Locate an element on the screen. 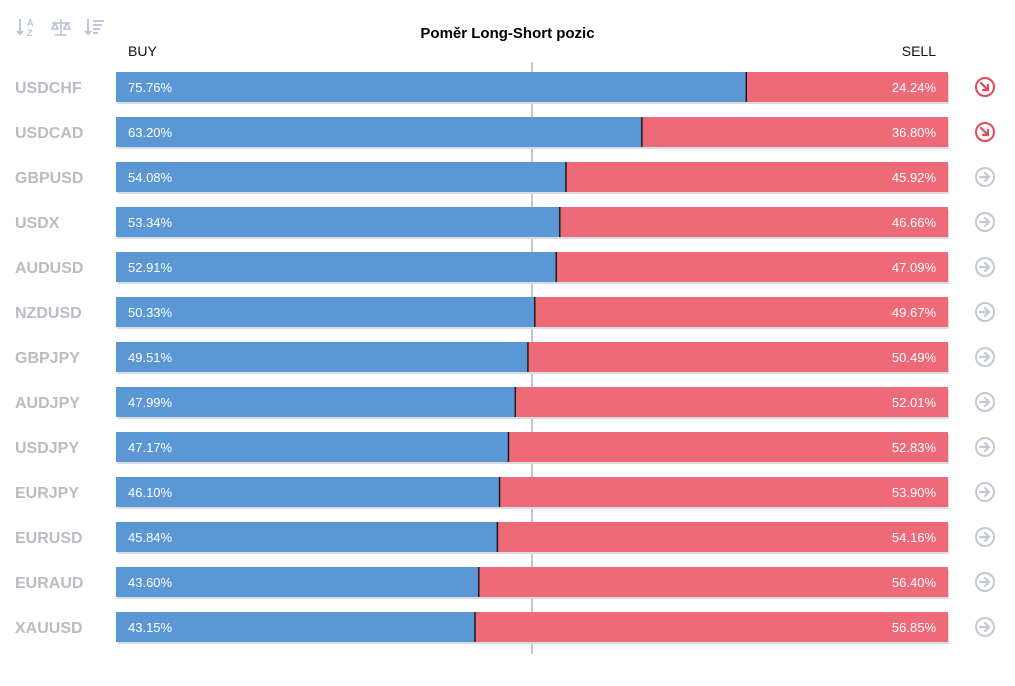 The width and height of the screenshot is (1015, 686). buy-percent-label: 46.10% is located at coordinates (150, 492).